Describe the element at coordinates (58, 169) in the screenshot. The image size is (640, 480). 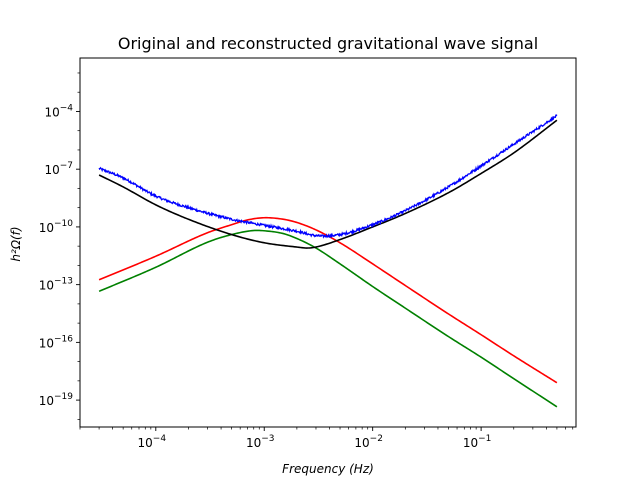
I see `y-tick-label: 10⁻⁷` at that location.